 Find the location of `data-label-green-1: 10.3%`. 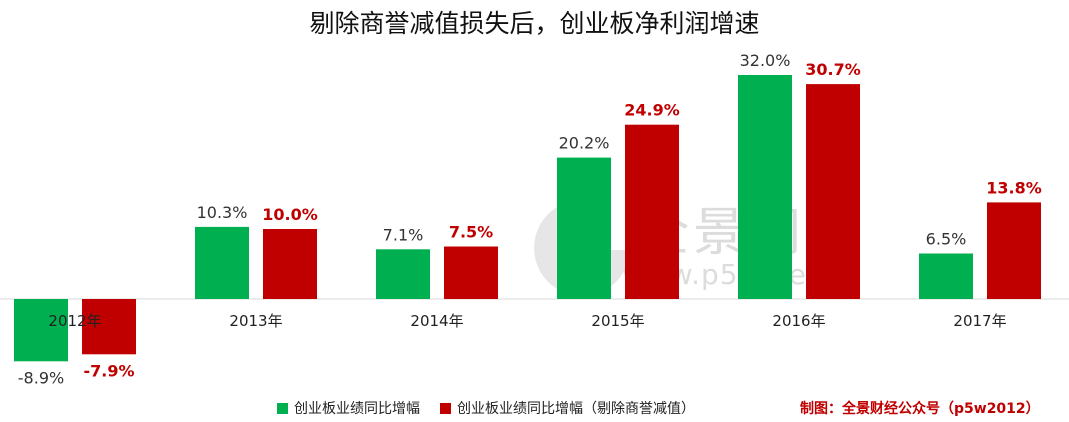

data-label-green-1: 10.3% is located at coordinates (222, 212).